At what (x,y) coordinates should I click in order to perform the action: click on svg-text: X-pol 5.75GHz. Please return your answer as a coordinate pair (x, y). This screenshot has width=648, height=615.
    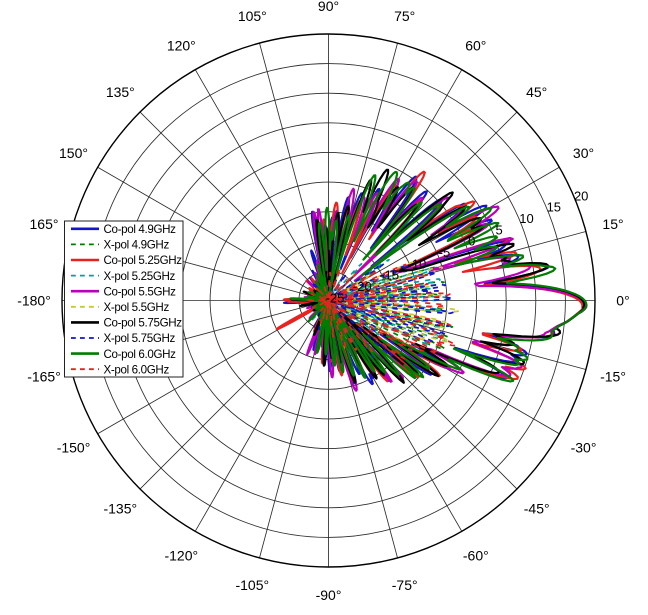
    Looking at the image, I should click on (140, 338).